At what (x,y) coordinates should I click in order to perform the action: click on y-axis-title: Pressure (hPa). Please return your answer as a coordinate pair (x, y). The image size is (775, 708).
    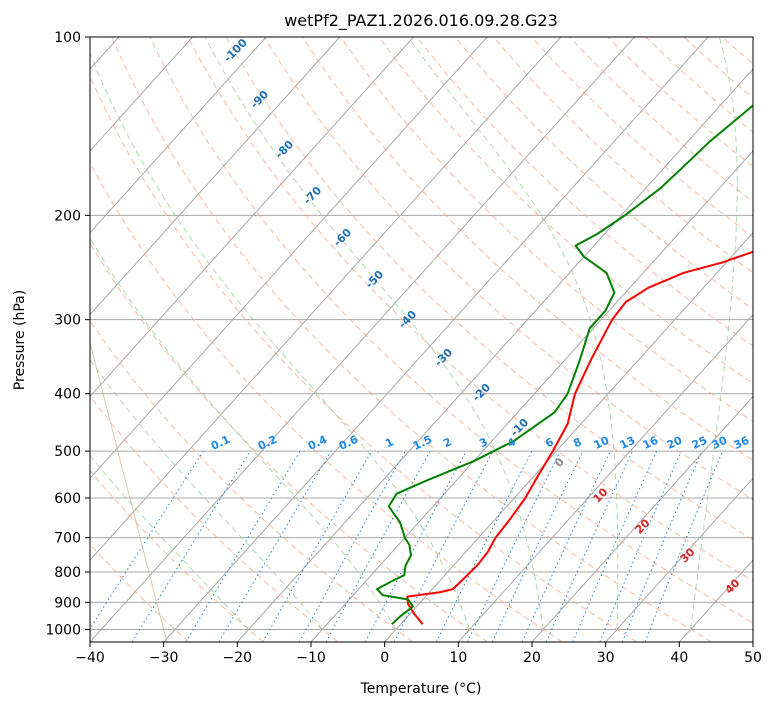
    Looking at the image, I should click on (20, 340).